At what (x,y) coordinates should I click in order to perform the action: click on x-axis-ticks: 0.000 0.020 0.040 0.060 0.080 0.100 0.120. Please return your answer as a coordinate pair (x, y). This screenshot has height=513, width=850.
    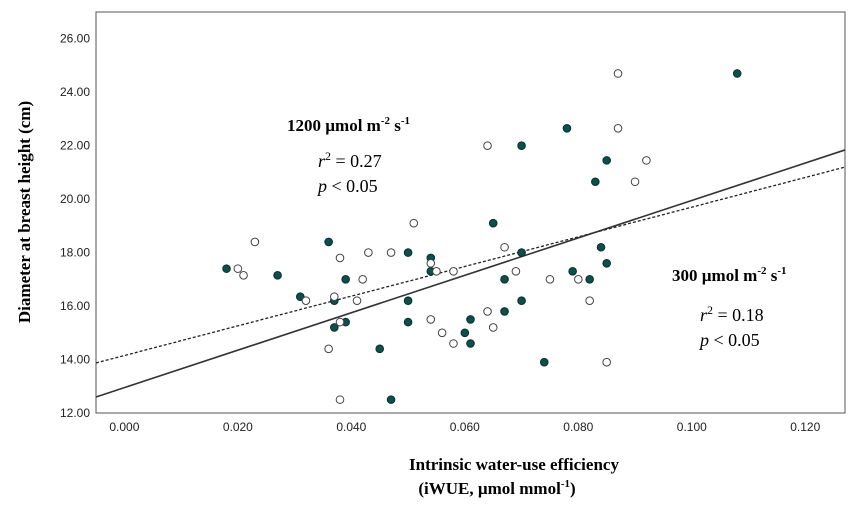
    Looking at the image, I should click on (464, 427).